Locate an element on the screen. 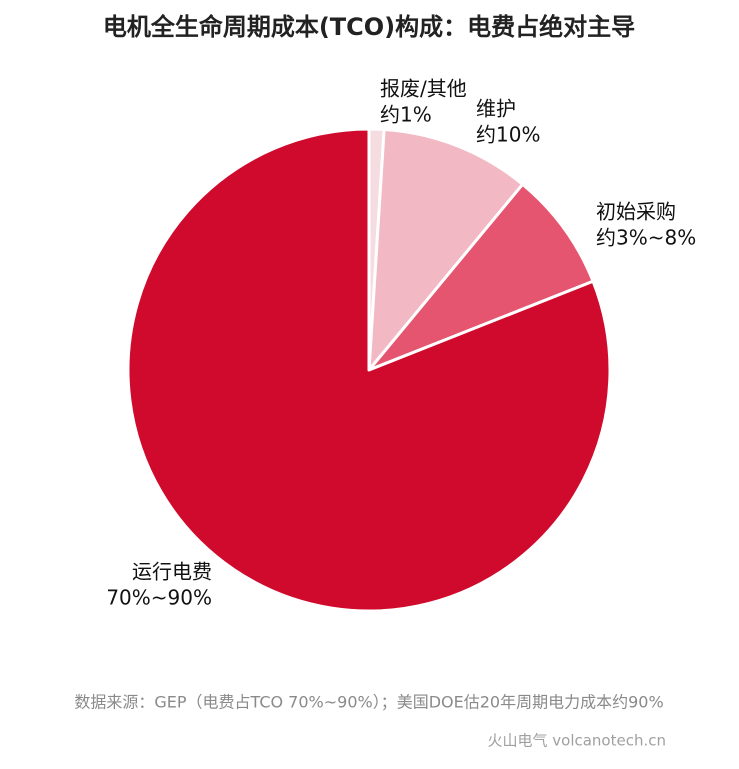 This screenshot has width=739, height=769. chart-title: 电机全生命周期成本(TCO)构成：电费占绝对主导 is located at coordinates (369, 27).